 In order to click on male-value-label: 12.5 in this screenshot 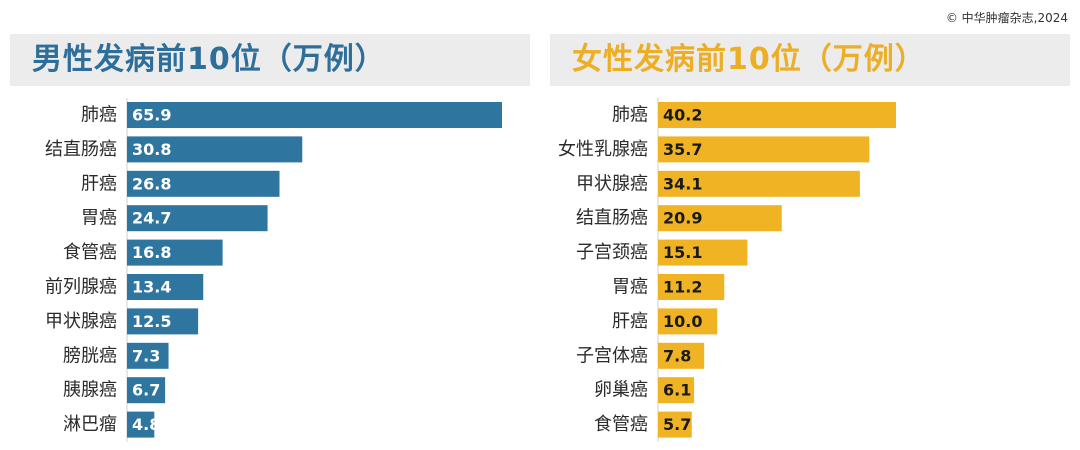, I will do `click(151, 321)`.